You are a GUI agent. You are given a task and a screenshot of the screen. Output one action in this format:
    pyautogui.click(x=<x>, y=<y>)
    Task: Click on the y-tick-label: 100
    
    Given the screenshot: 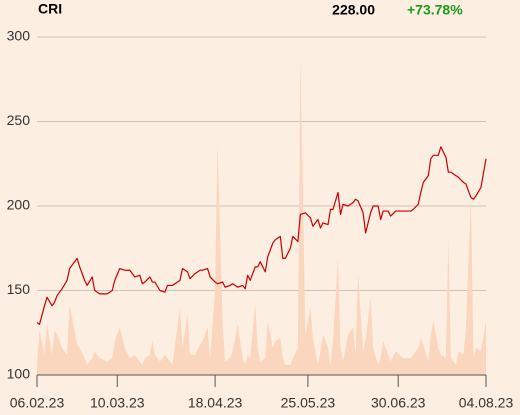 What is the action you would take?
    pyautogui.click(x=19, y=374)
    